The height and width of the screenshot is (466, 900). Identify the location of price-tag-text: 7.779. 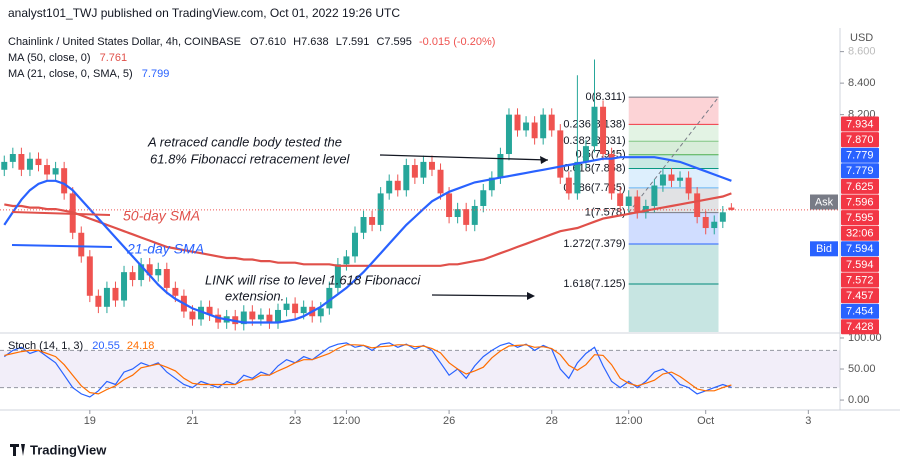
(860, 171).